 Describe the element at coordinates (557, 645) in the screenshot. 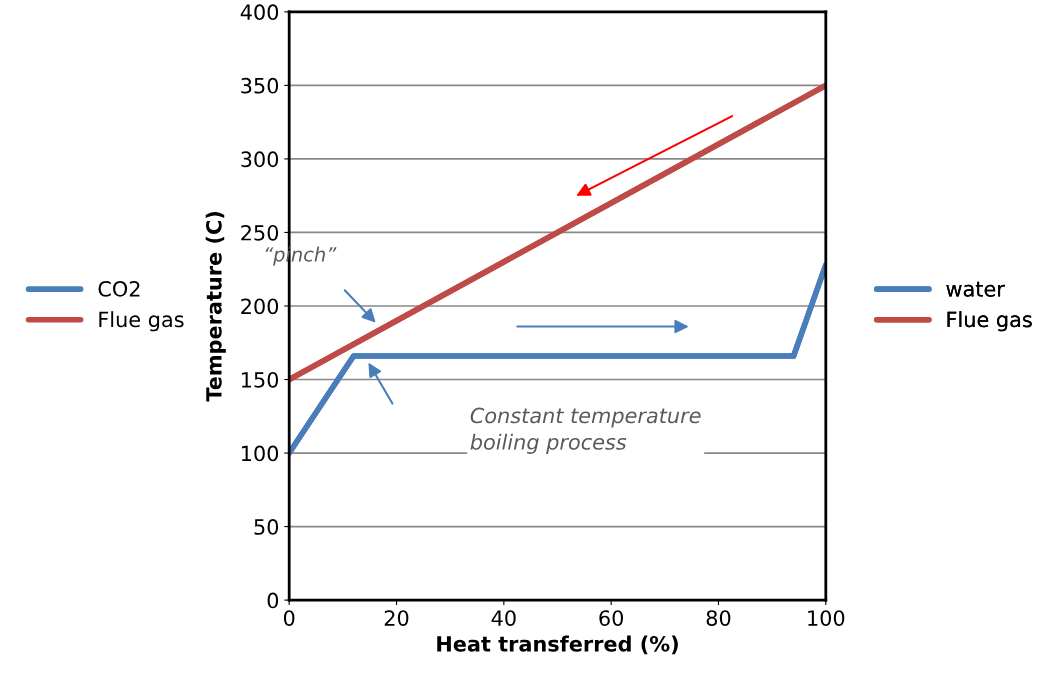

I see `x-axis-title: Heat transferred (%)` at that location.